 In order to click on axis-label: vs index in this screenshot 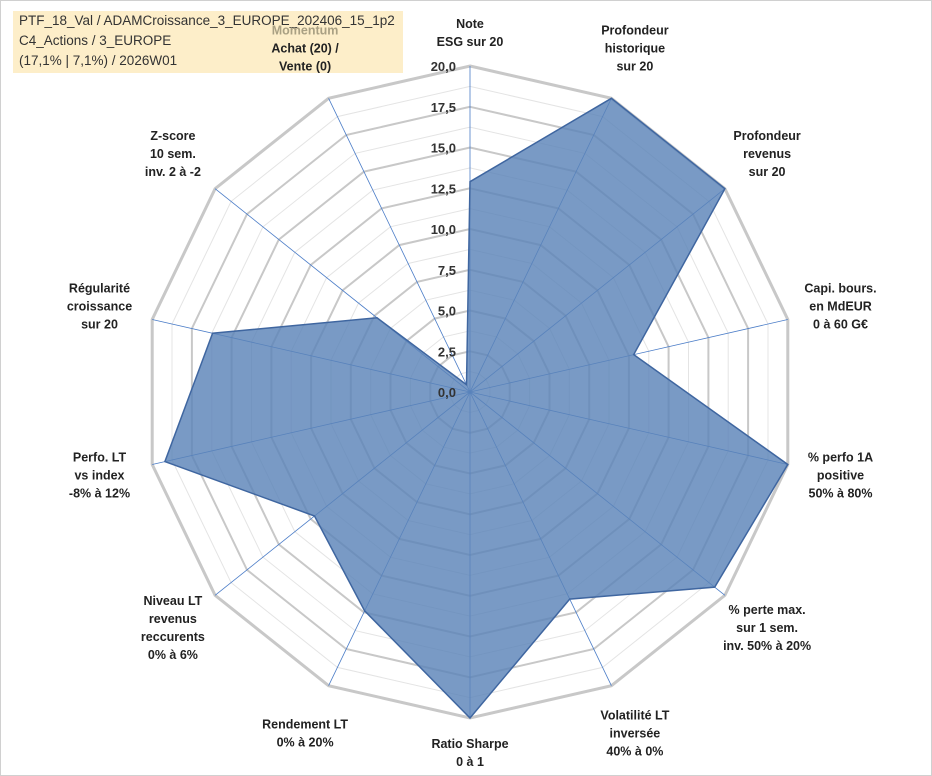, I will do `click(99, 476)`.